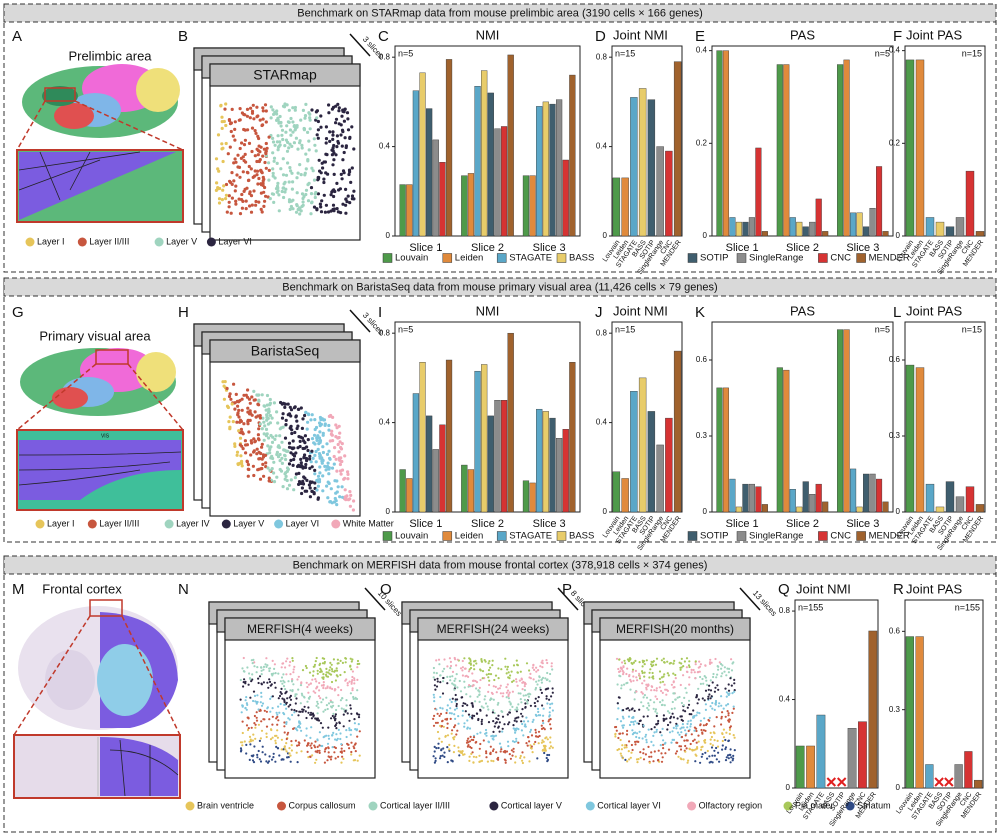  Describe the element at coordinates (385, 56) in the screenshot. I see `y-tick-label: 0.8` at that location.